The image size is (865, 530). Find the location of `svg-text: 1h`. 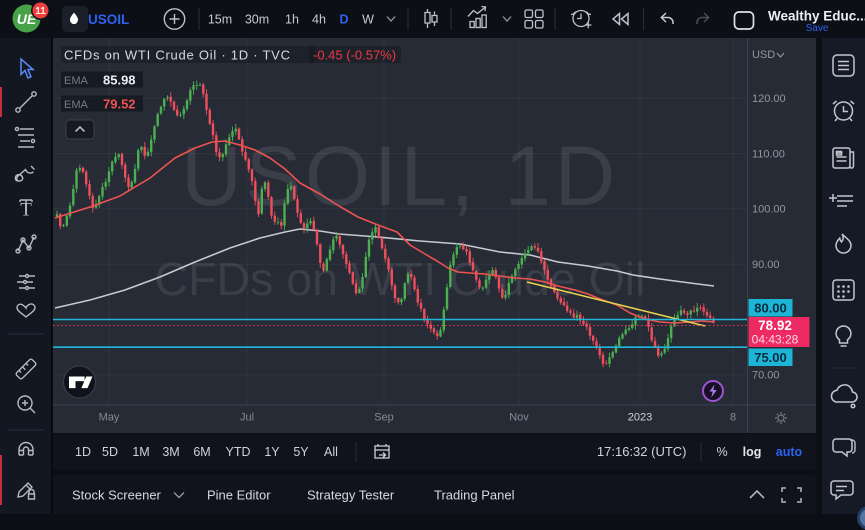

svg-text: 1h is located at coordinates (292, 20).